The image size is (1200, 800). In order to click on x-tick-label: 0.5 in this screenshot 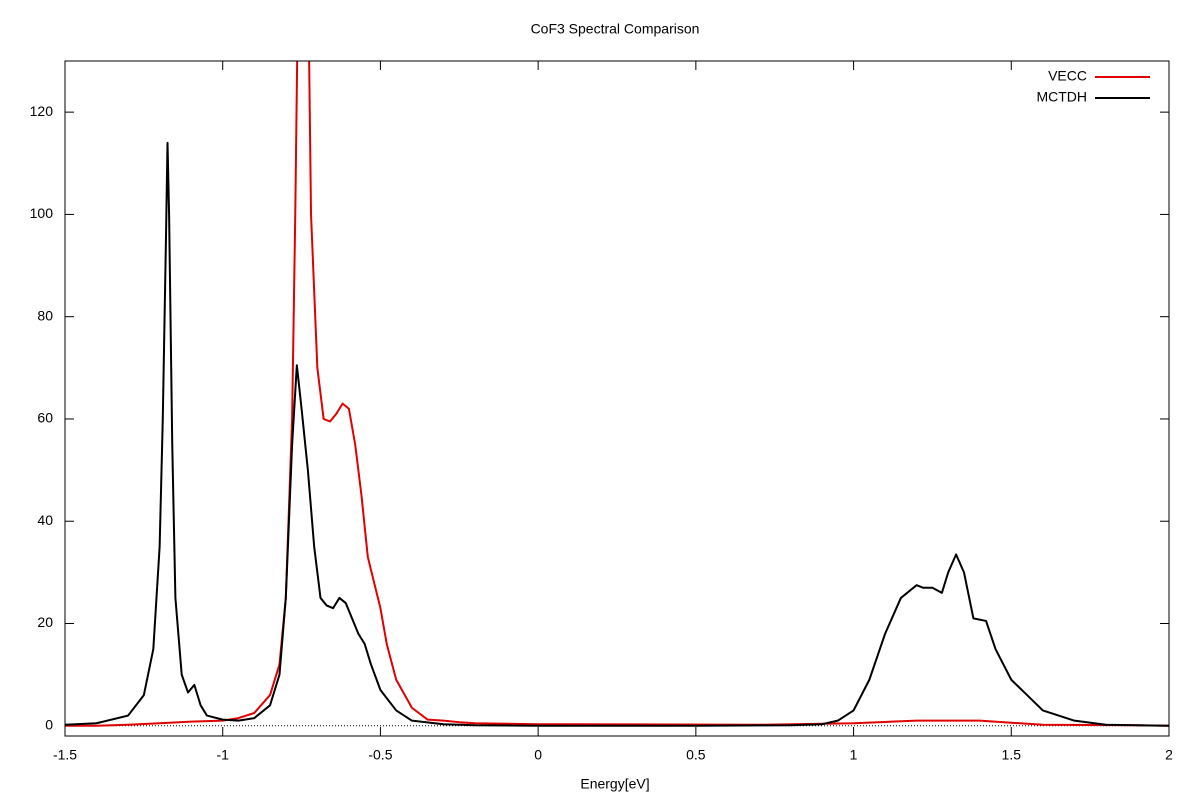, I will do `click(696, 755)`.